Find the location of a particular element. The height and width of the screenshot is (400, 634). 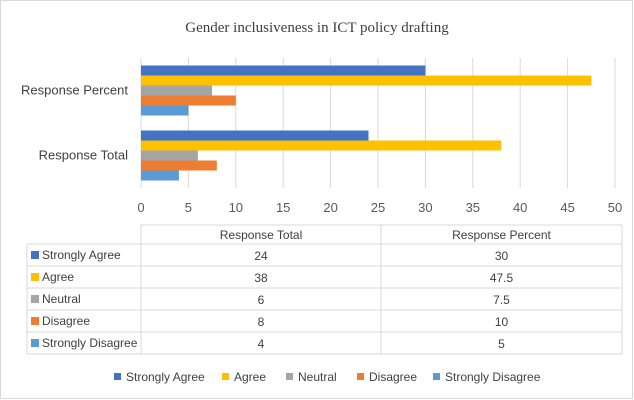

bar-strongly-disagree-response-percent is located at coordinates (165, 110).